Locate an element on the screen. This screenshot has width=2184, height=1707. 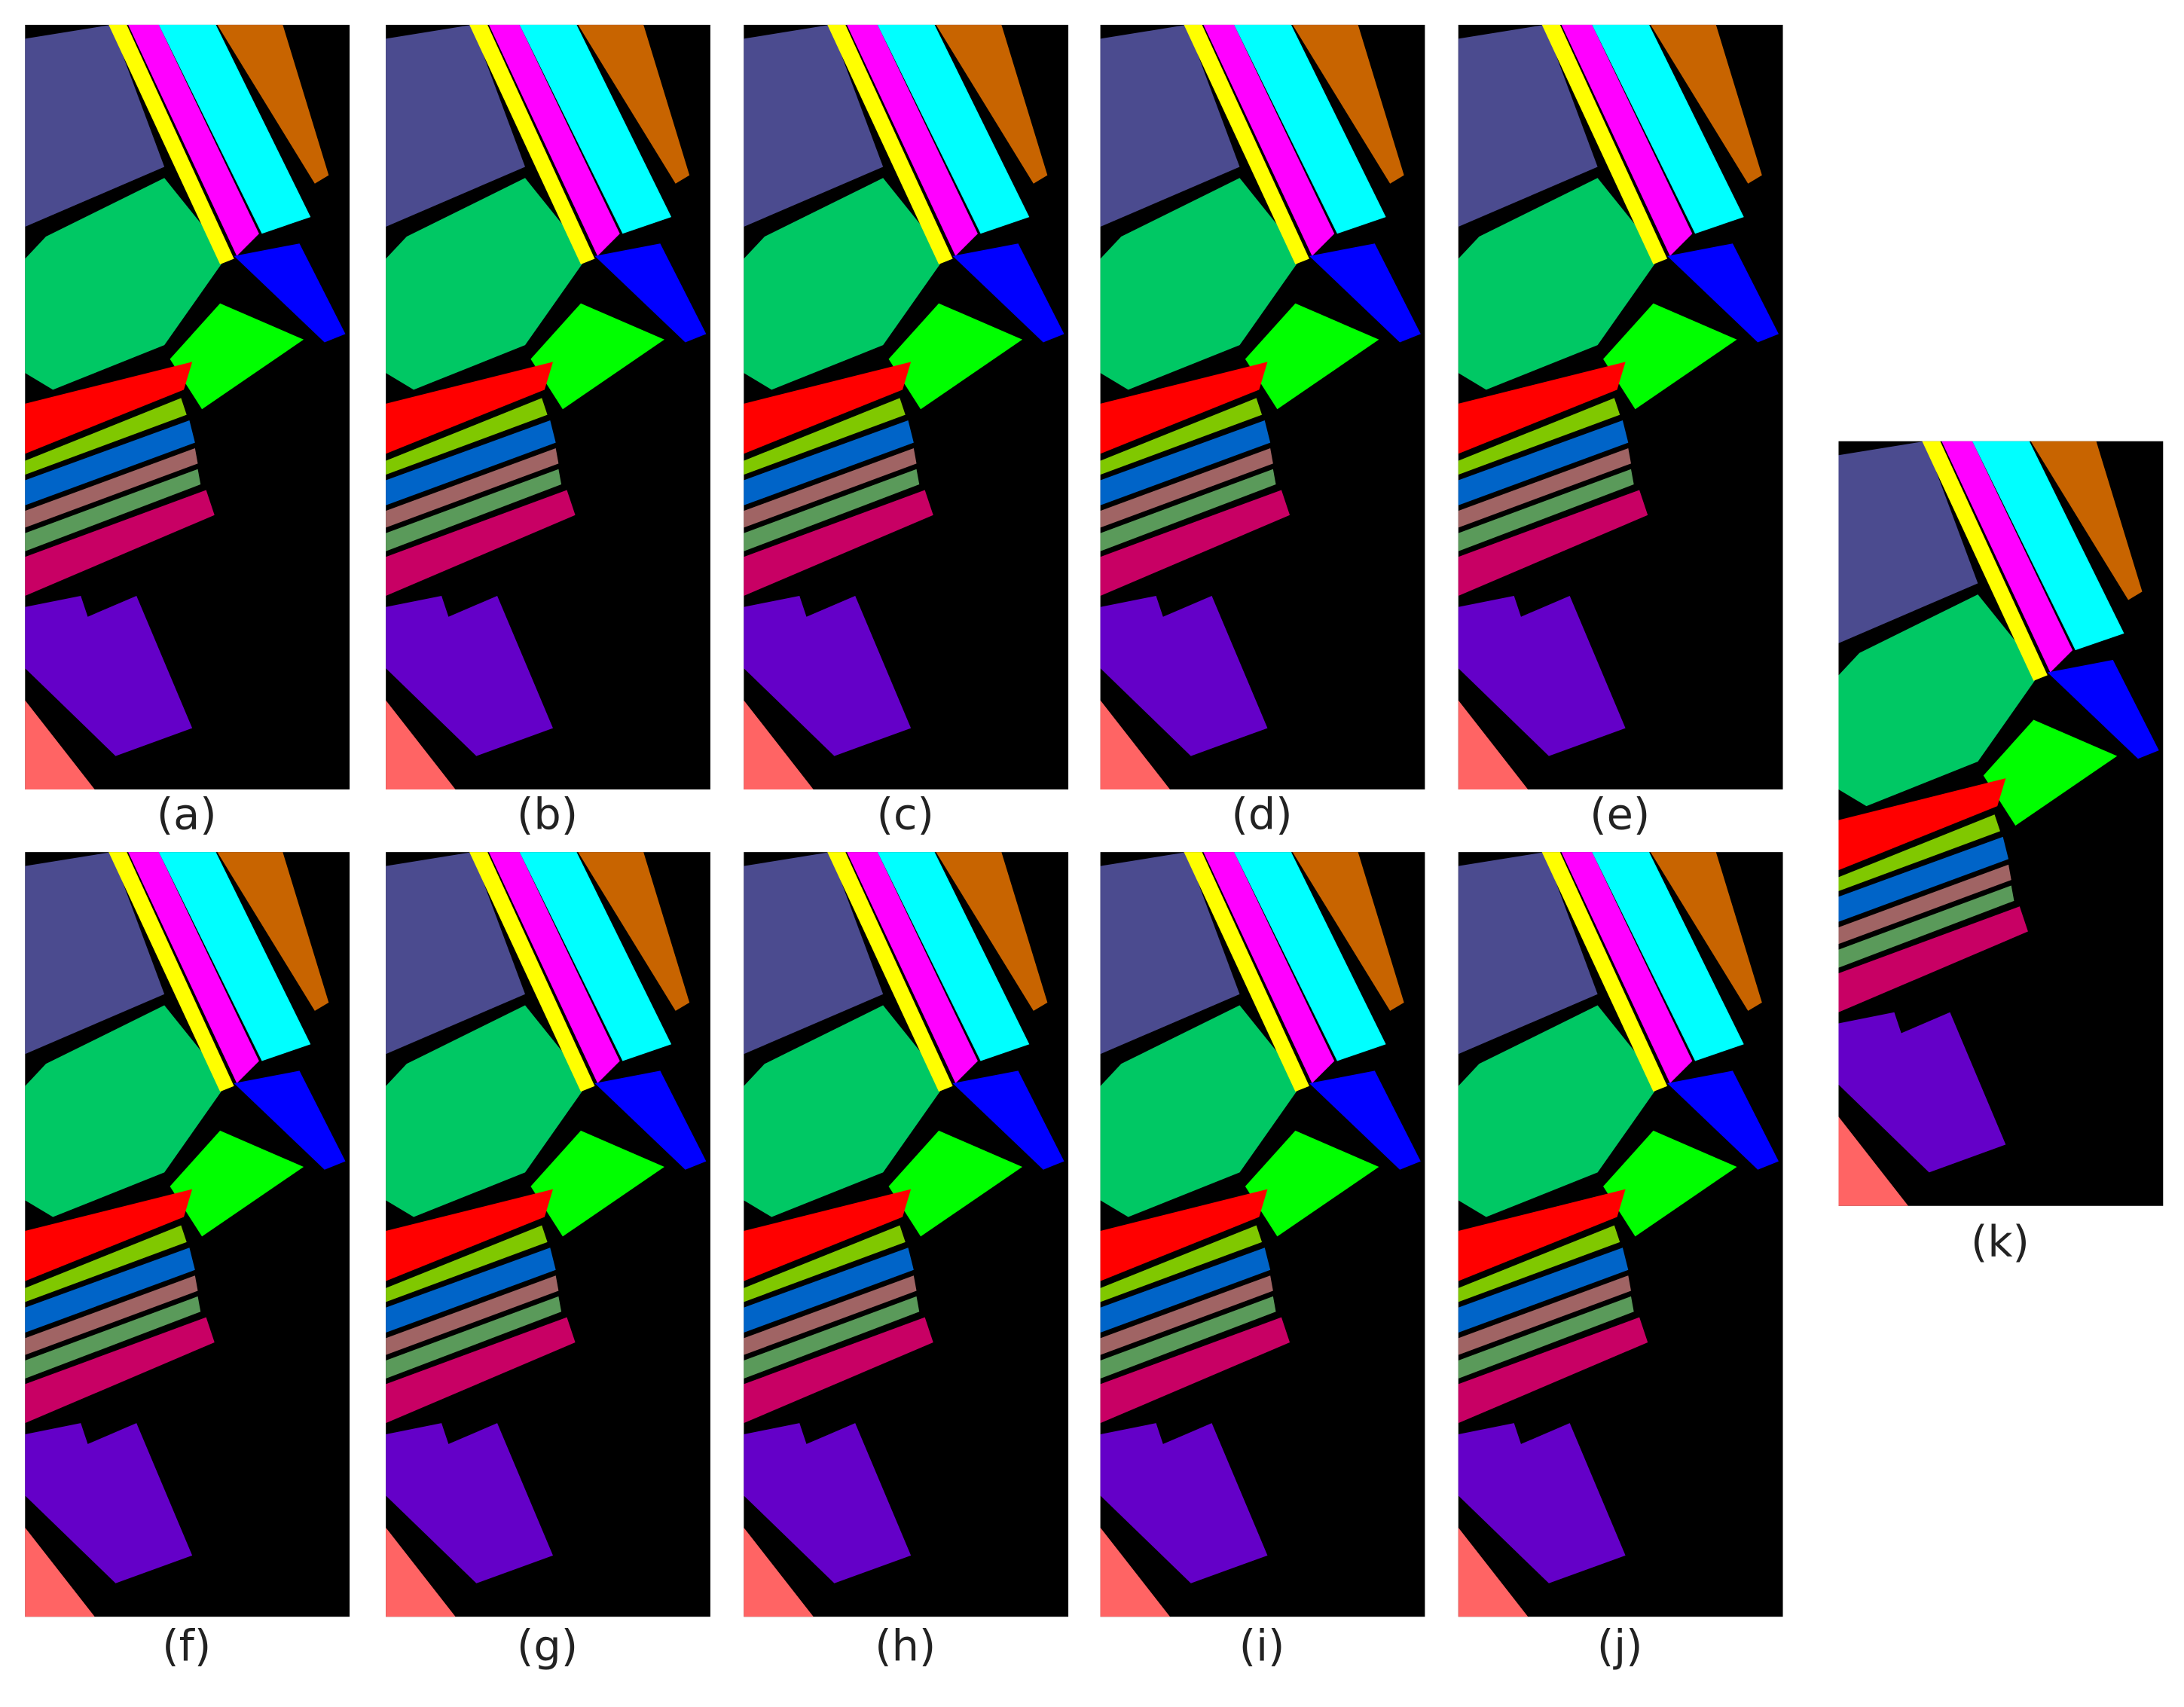
panel-label: (h) is located at coordinates (905, 1645).